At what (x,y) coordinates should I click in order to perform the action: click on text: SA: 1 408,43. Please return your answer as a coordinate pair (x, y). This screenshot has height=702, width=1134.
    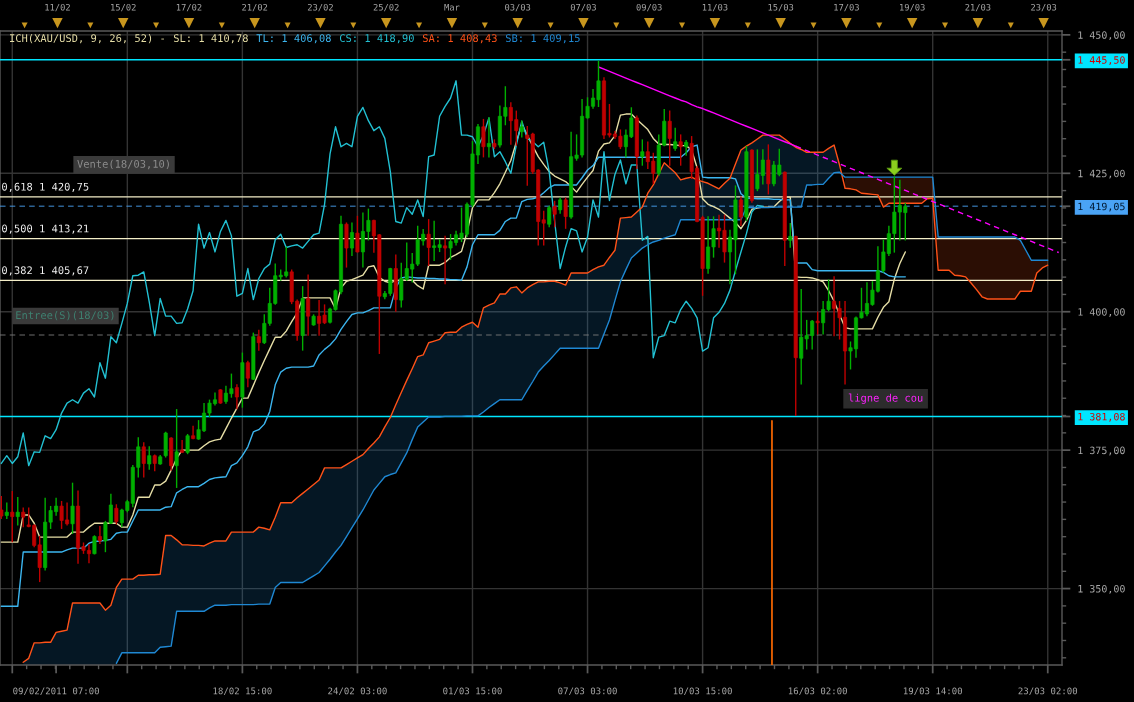
    Looking at the image, I should click on (459, 39).